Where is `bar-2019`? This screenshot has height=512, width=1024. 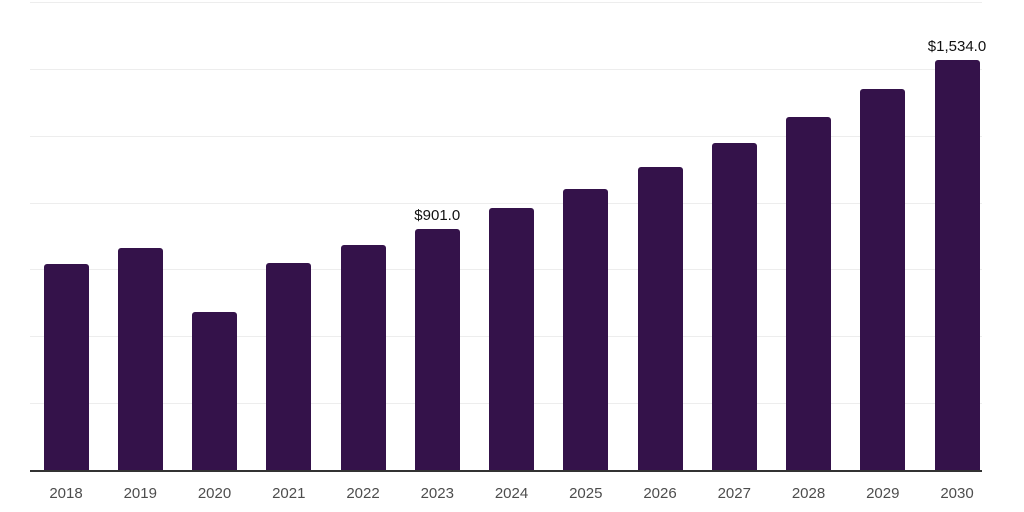 bar-2019 is located at coordinates (140, 359).